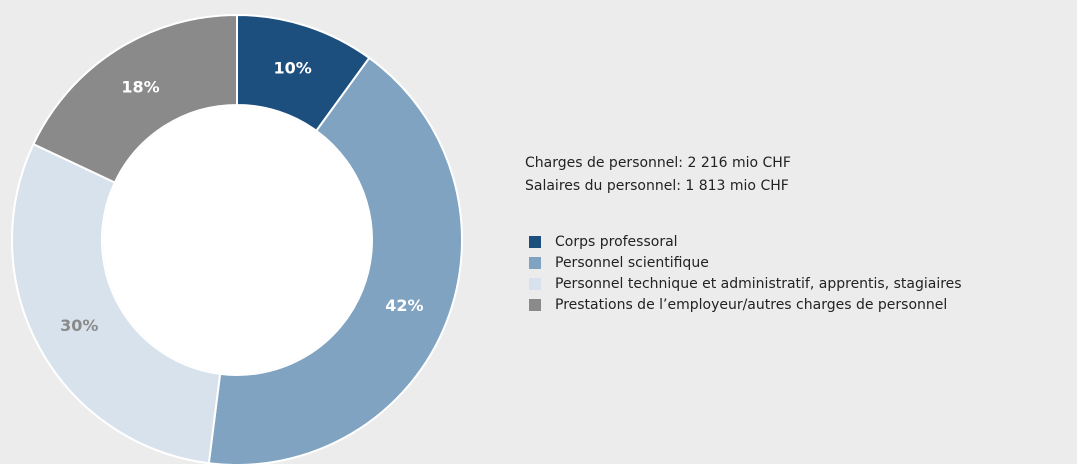 The width and height of the screenshot is (1077, 464). I want to click on value-label: 30%, so click(79, 325).